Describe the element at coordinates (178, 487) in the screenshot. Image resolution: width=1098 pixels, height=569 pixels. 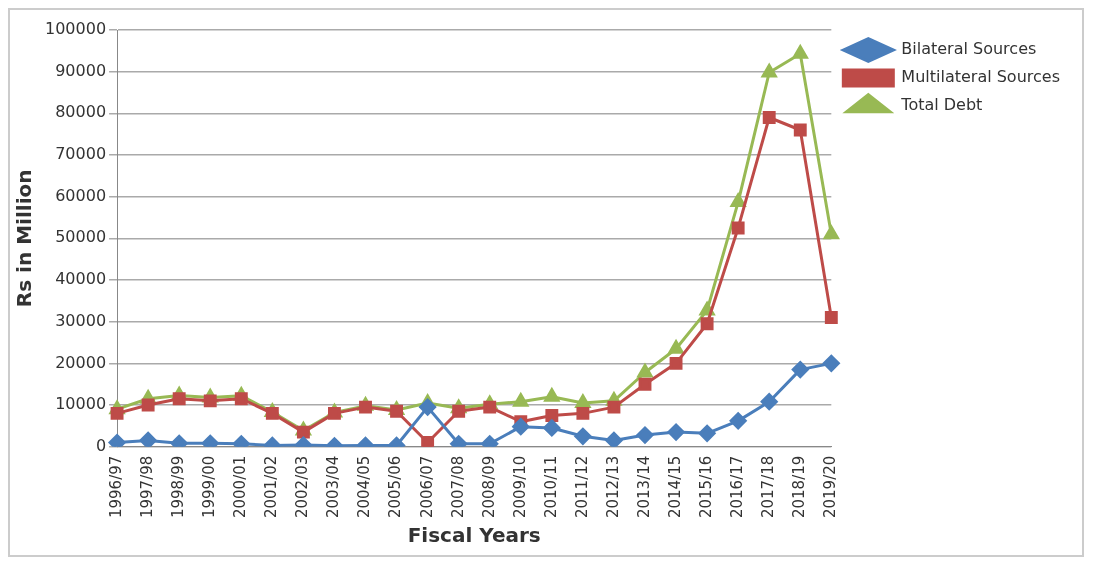
I see `x-tick-label: 1998/99` at that location.